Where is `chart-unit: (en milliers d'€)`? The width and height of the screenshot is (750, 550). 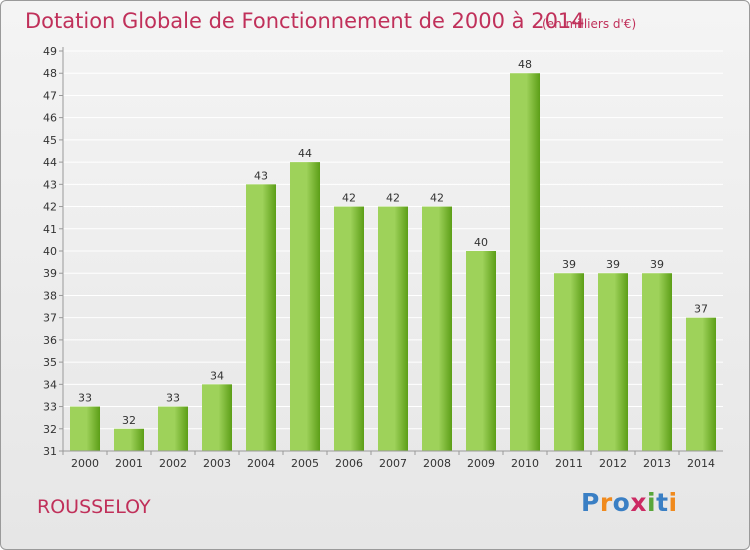
chart-unit: (en milliers d'€) is located at coordinates (589, 24).